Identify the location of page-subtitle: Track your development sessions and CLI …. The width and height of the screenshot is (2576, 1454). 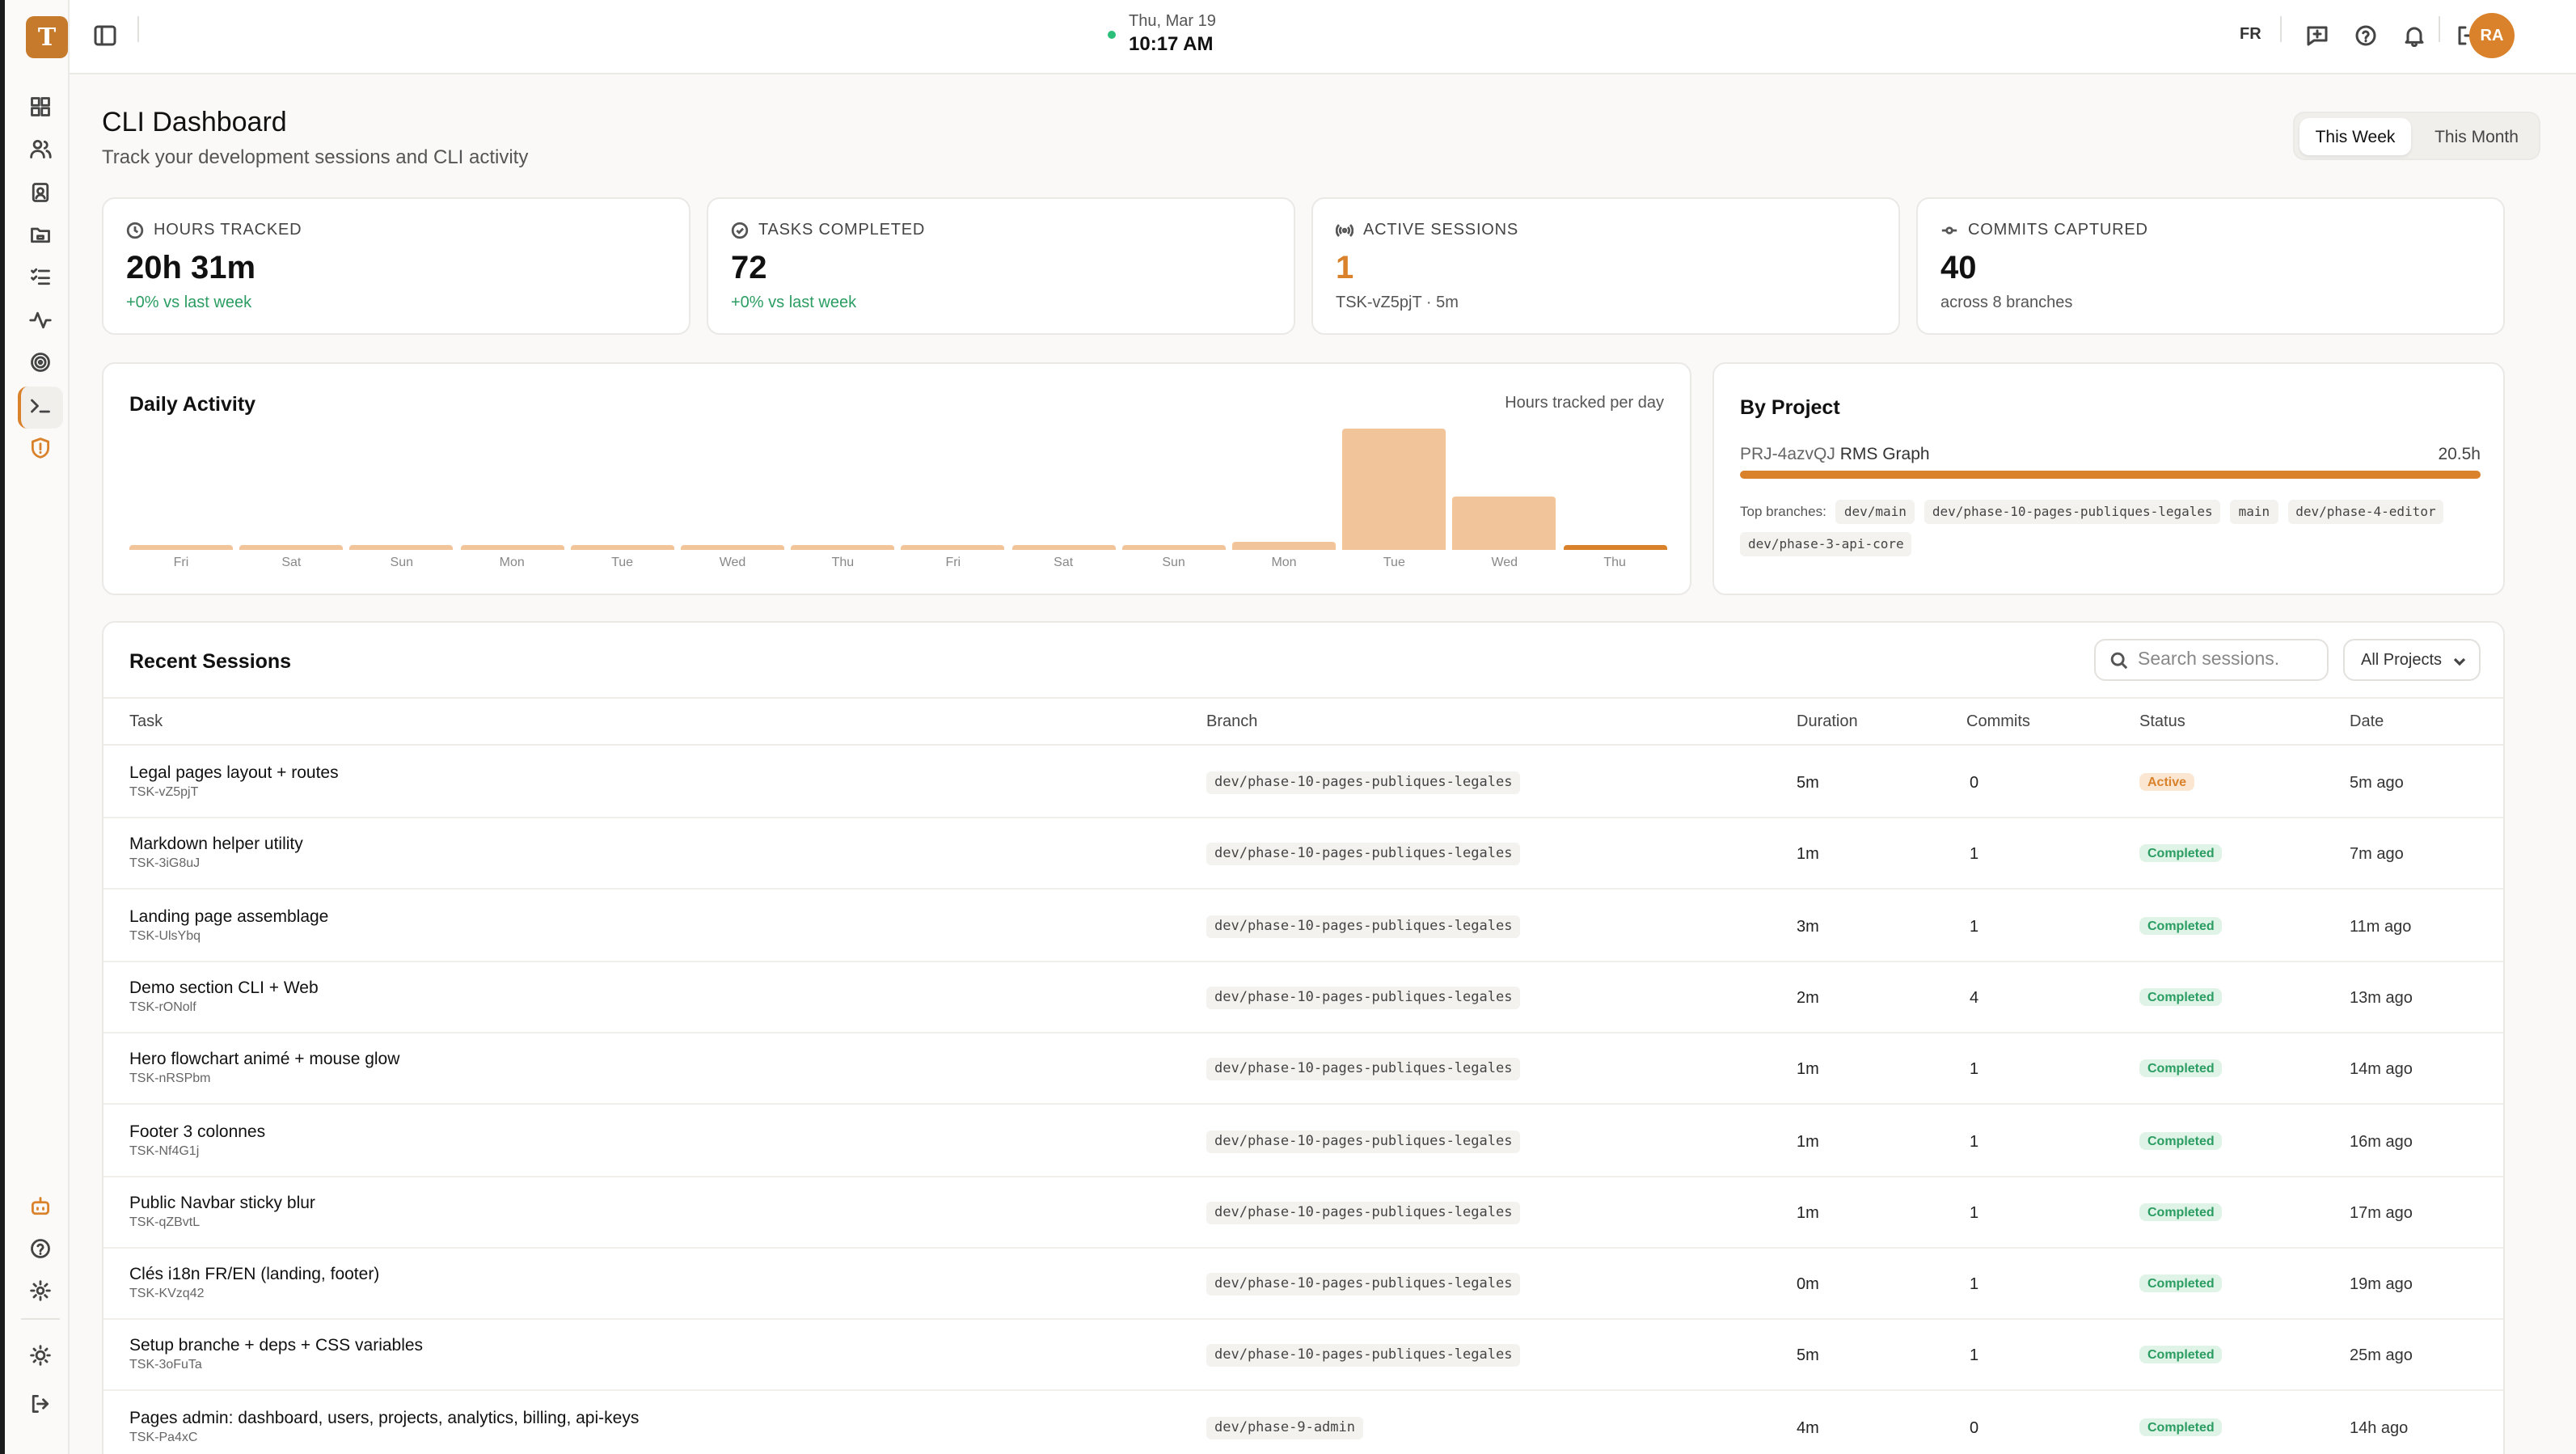
(315, 157).